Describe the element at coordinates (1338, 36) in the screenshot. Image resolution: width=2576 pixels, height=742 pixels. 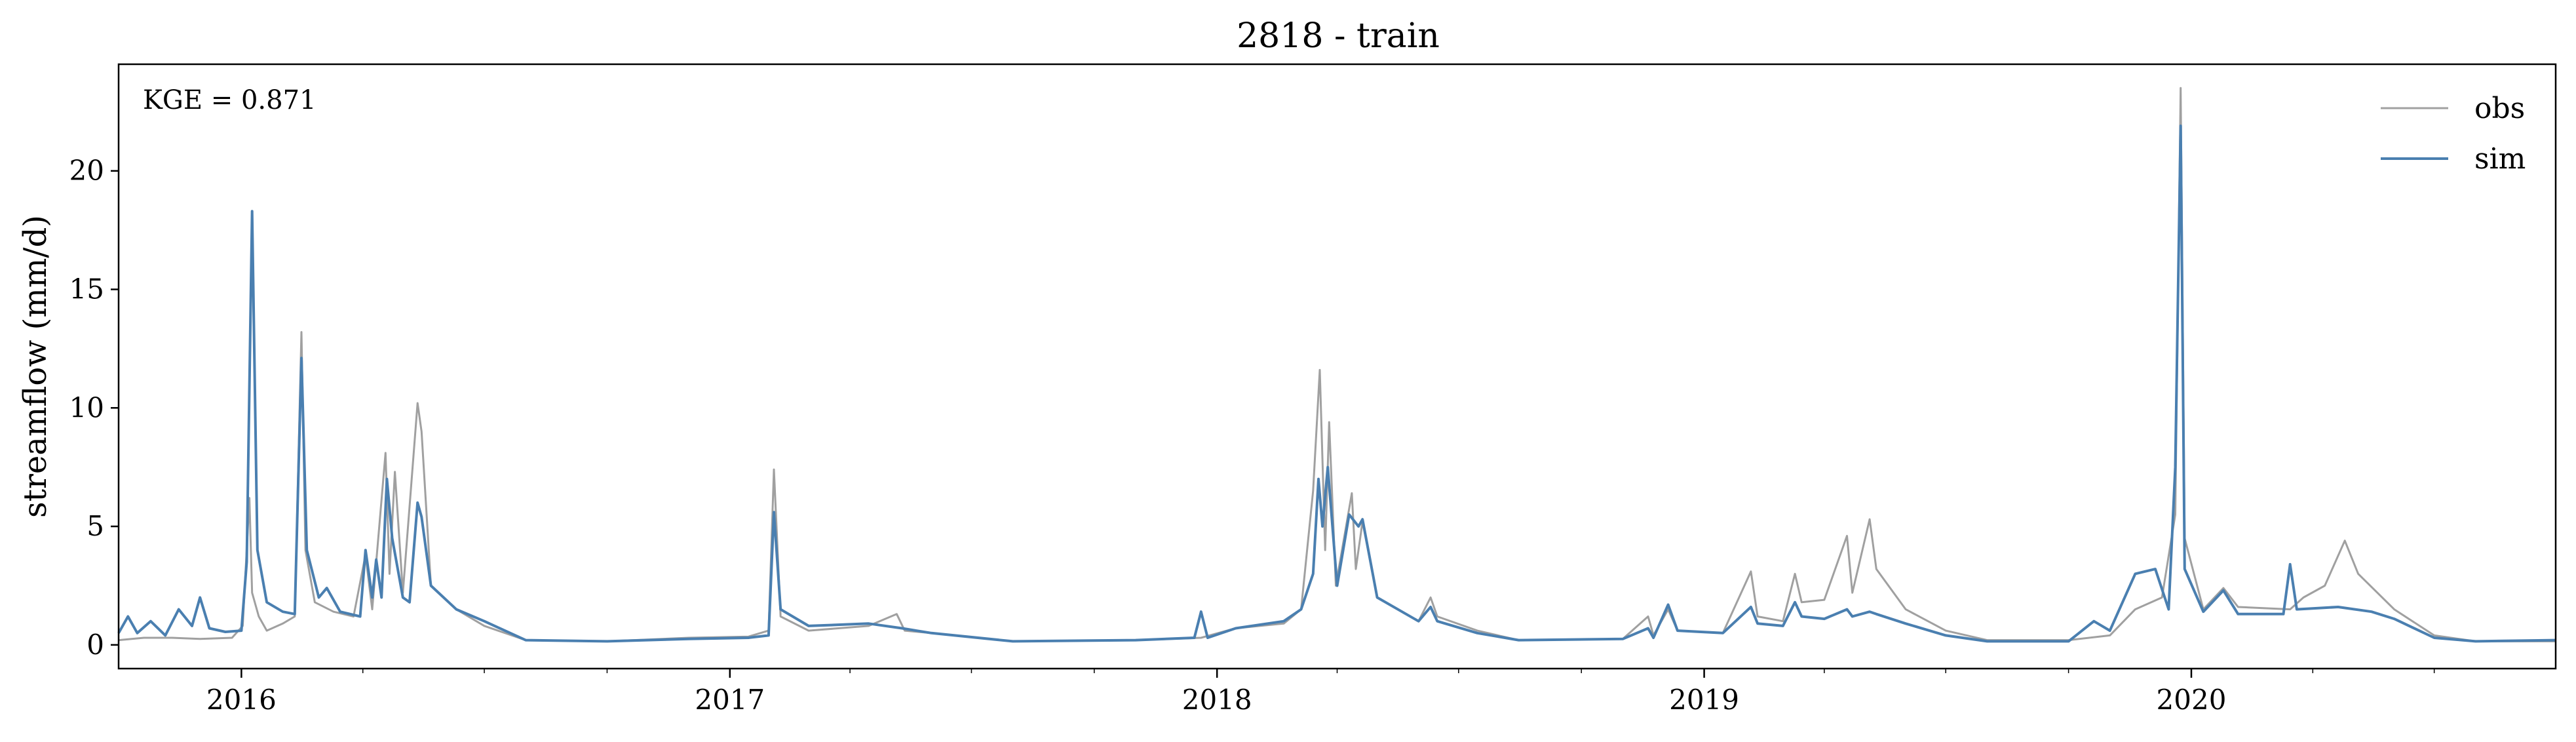
I see `chart-title: 2818 - train` at that location.